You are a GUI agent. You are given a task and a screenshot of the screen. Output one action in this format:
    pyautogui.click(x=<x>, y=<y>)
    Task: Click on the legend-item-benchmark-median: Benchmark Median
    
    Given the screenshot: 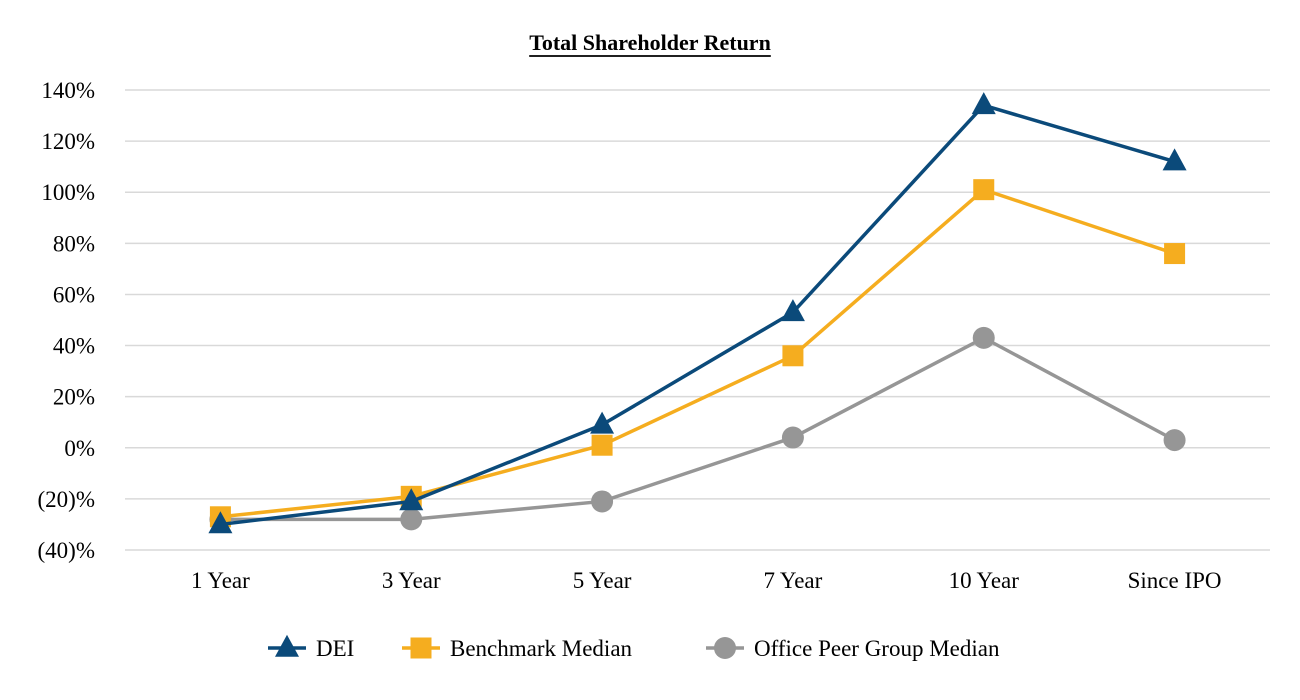 What is the action you would take?
    pyautogui.click(x=517, y=648)
    